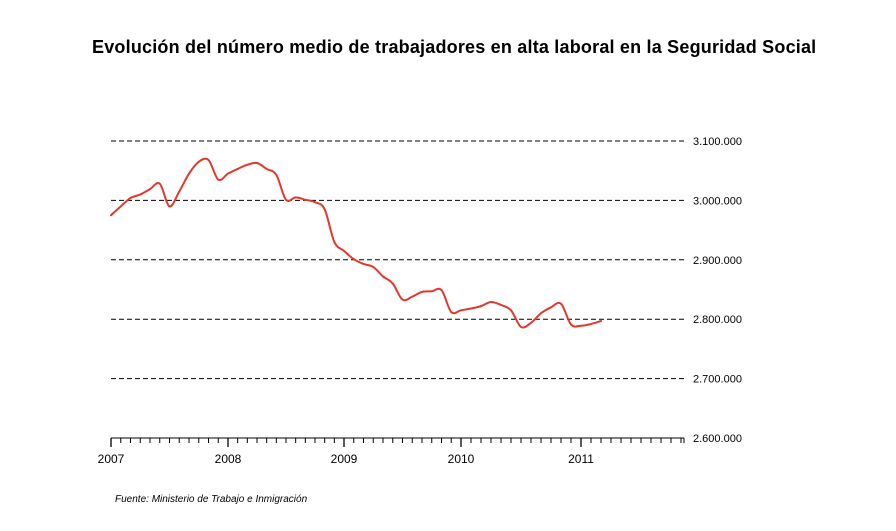  I want to click on y-tick-label: 3.100.000, so click(717, 142).